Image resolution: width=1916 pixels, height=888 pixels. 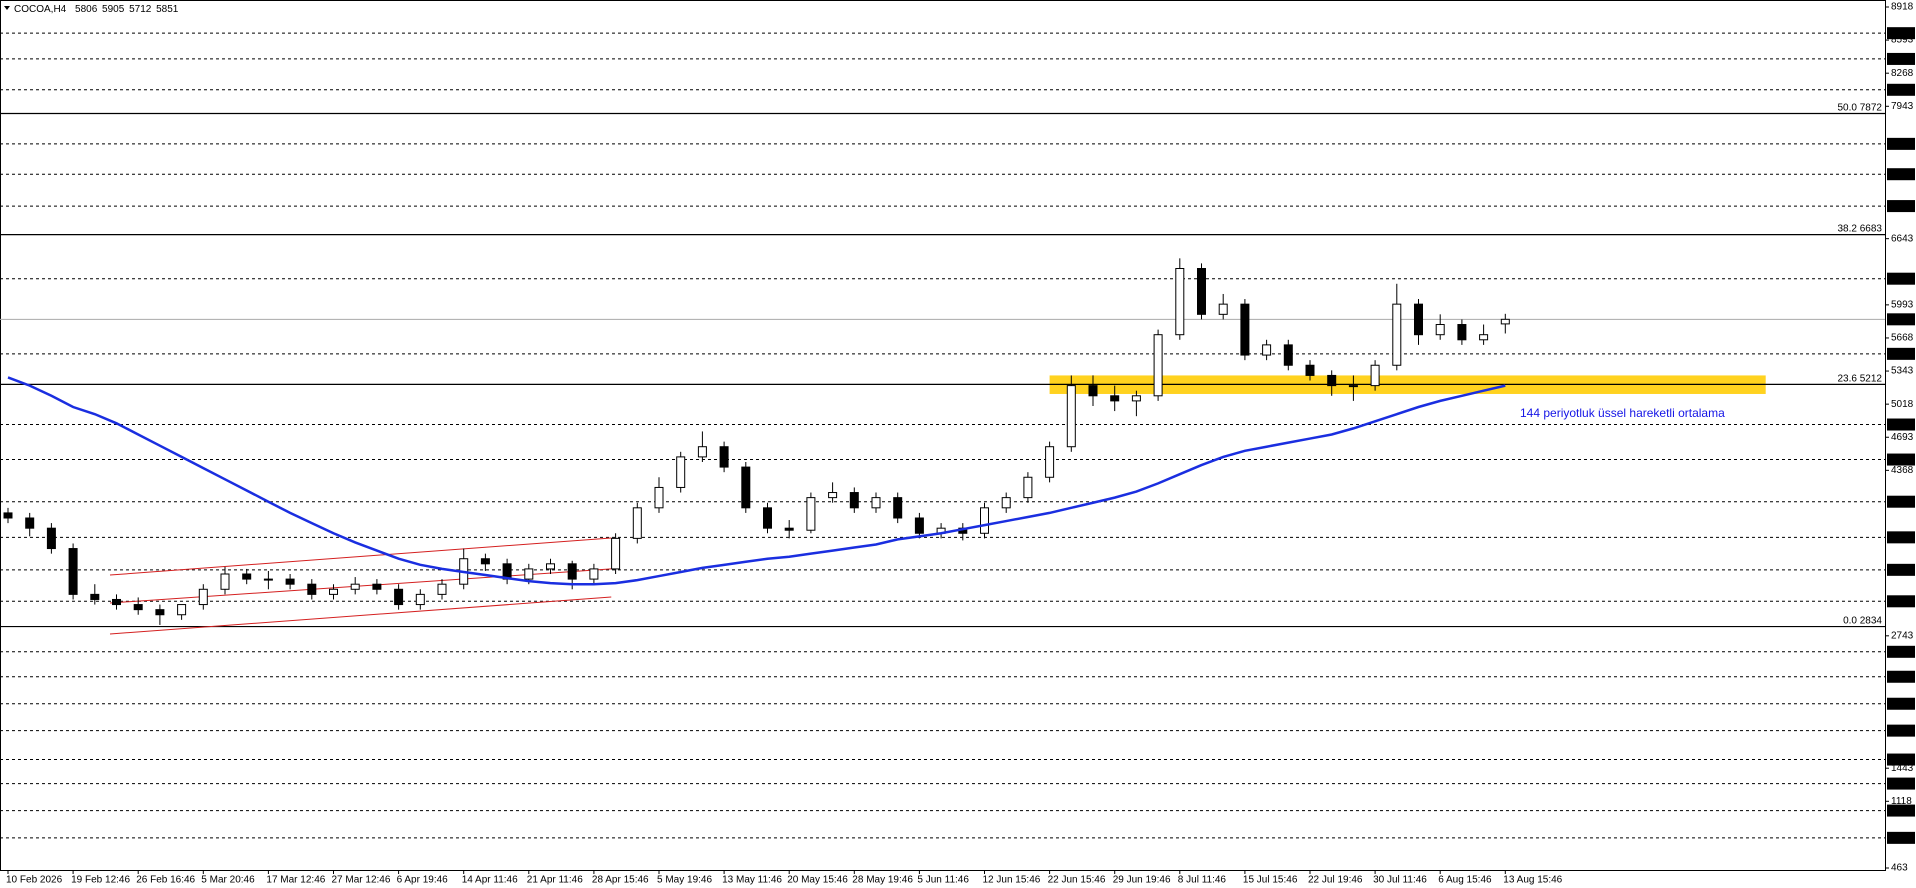 What do you see at coordinates (40, 9) in the screenshot?
I see `symbol: COCOA,H4` at bounding box center [40, 9].